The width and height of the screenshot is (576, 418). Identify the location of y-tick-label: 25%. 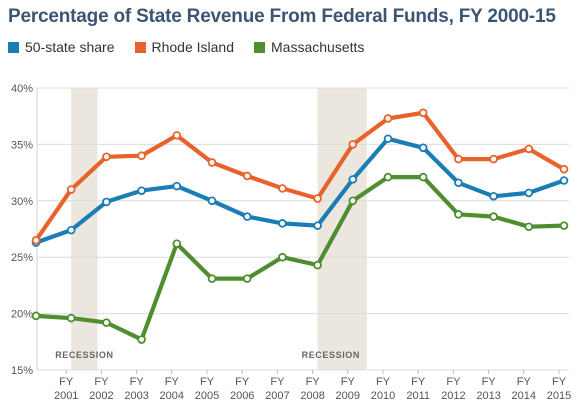
(22, 258).